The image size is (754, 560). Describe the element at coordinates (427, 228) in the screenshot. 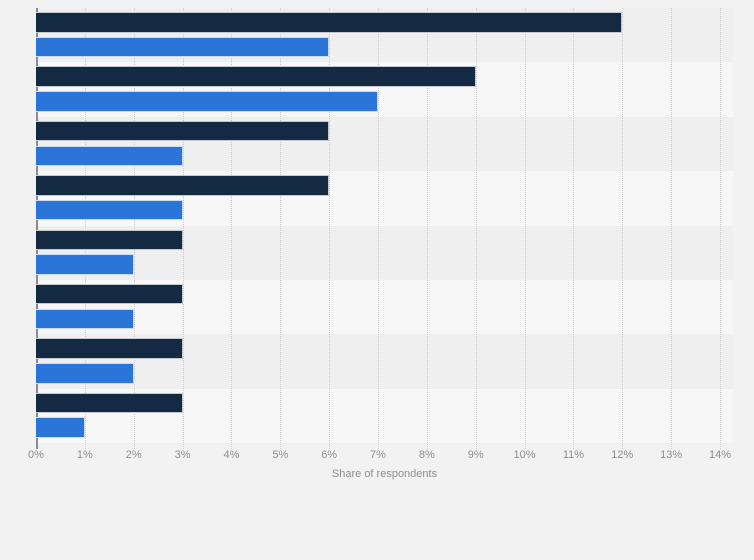

I see `gridline-8%` at that location.